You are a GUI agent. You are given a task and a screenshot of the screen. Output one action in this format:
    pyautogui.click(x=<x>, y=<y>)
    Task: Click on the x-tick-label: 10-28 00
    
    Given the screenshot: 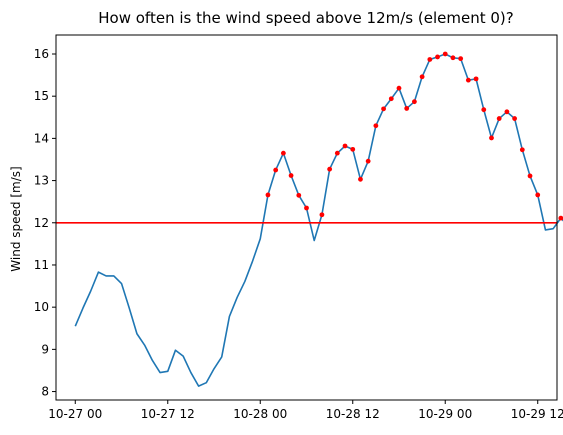 What is the action you would take?
    pyautogui.click(x=260, y=414)
    